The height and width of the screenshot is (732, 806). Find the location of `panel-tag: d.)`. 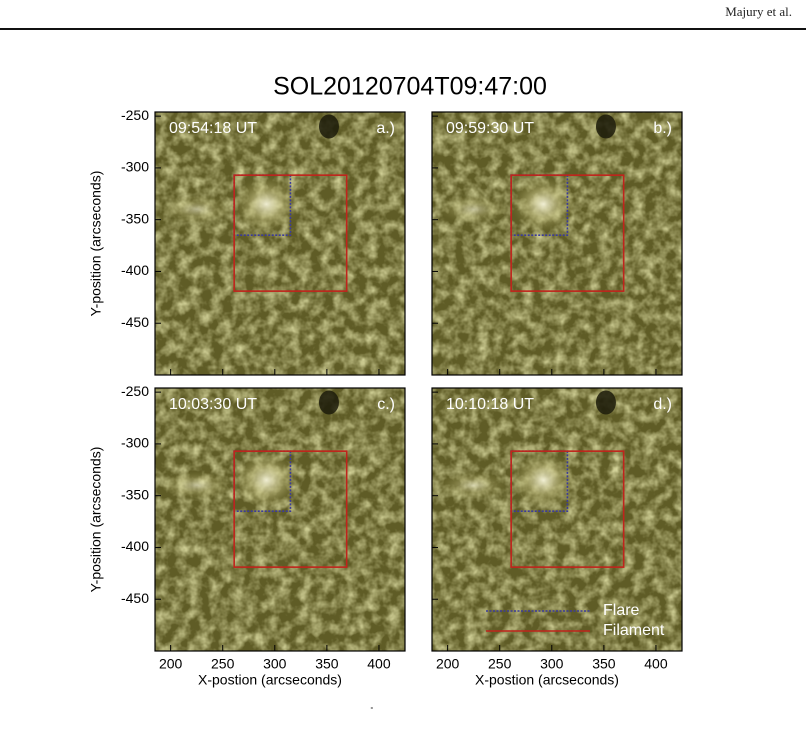

panel-tag: d.) is located at coordinates (662, 404).